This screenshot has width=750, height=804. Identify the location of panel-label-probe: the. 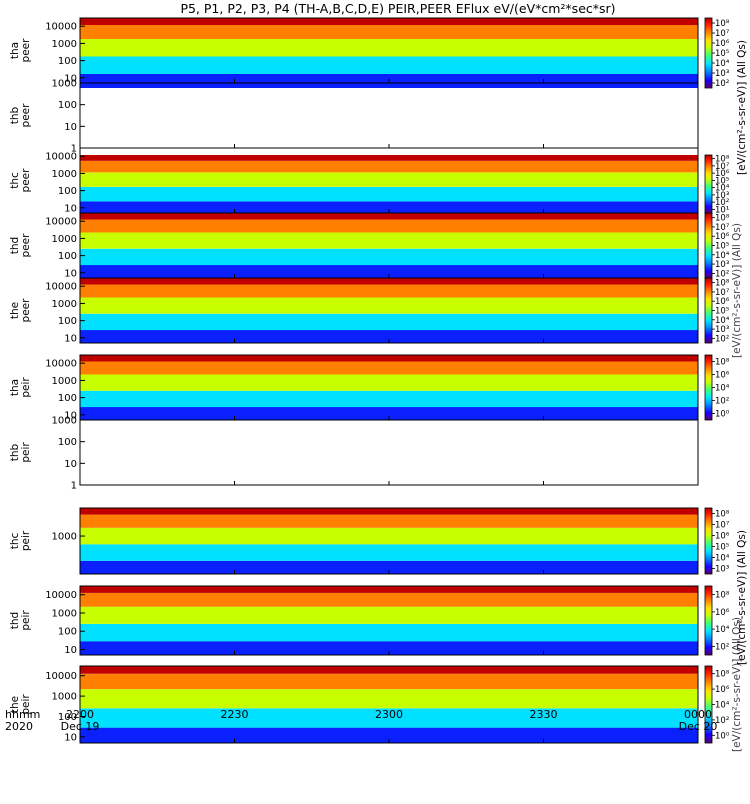
(15, 310).